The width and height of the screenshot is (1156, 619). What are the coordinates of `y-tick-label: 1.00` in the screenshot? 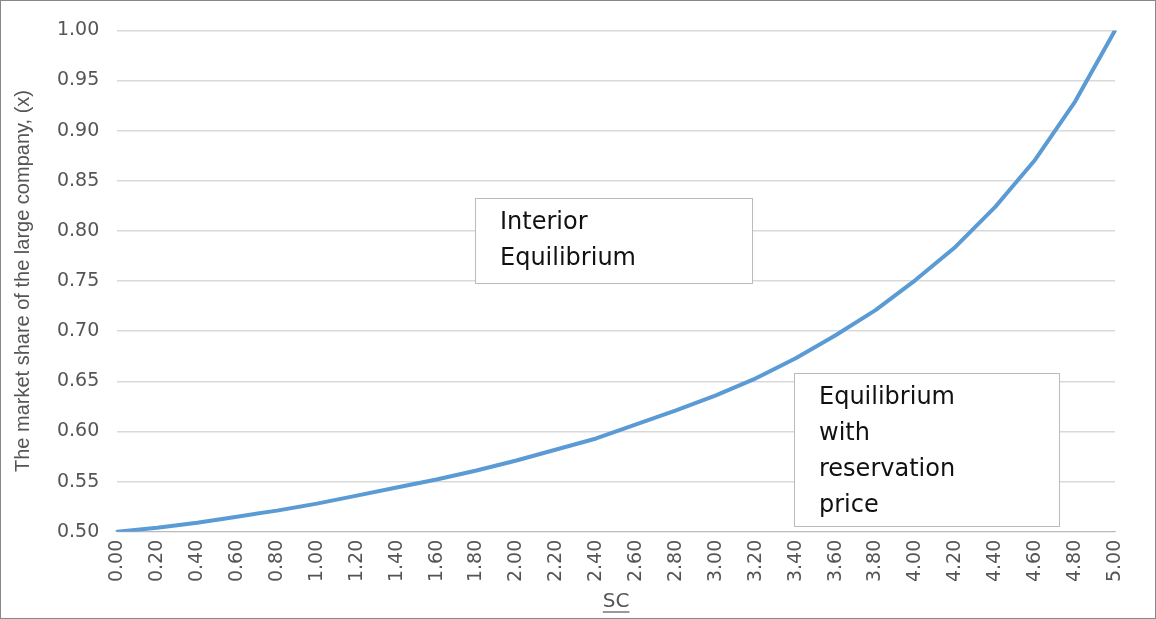 It's located at (78, 28).